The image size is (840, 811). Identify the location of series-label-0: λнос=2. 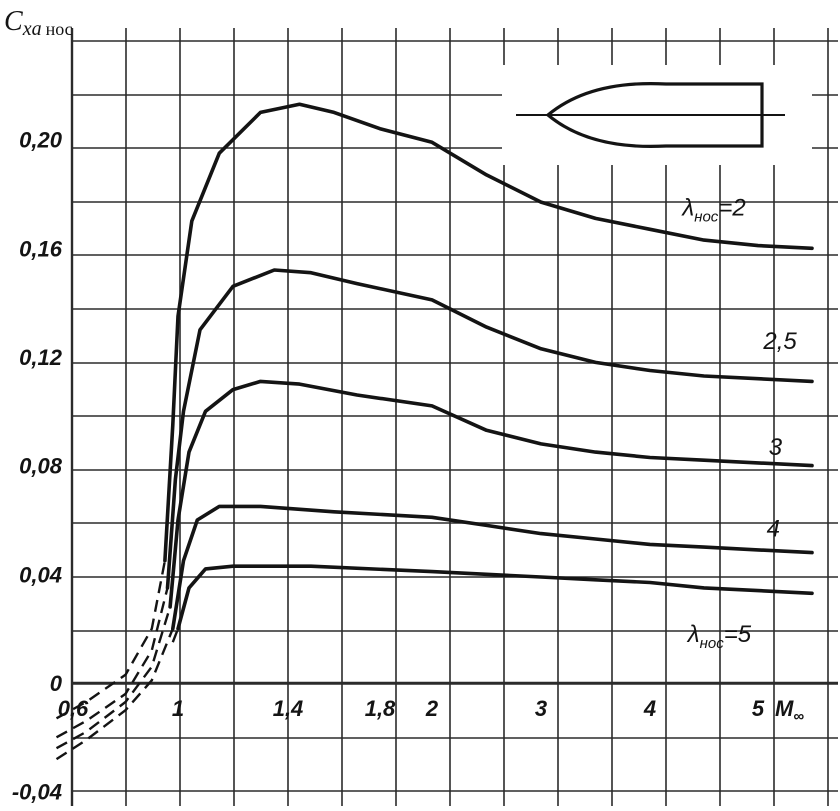
(712, 210).